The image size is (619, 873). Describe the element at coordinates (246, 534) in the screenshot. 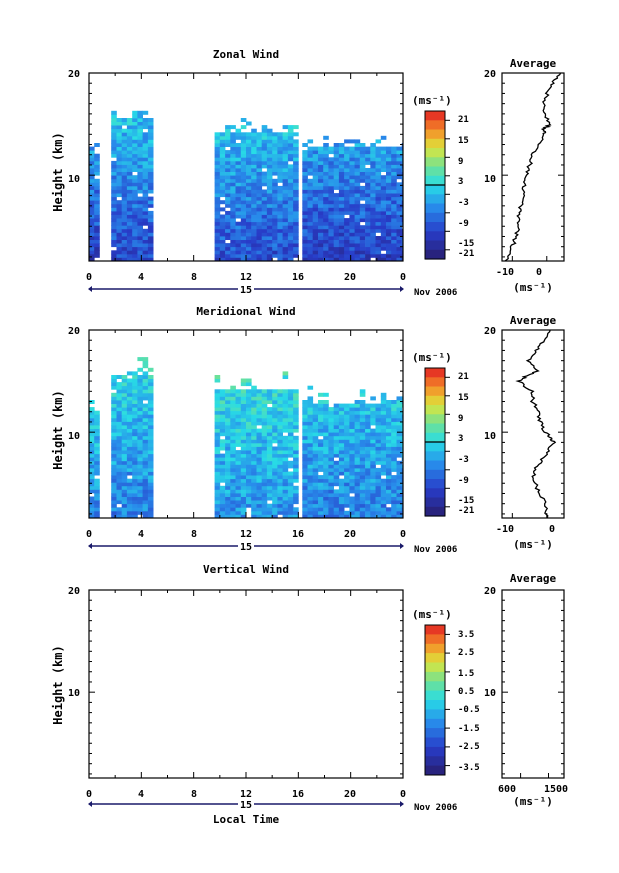

I see `x-tick-label: 12` at that location.